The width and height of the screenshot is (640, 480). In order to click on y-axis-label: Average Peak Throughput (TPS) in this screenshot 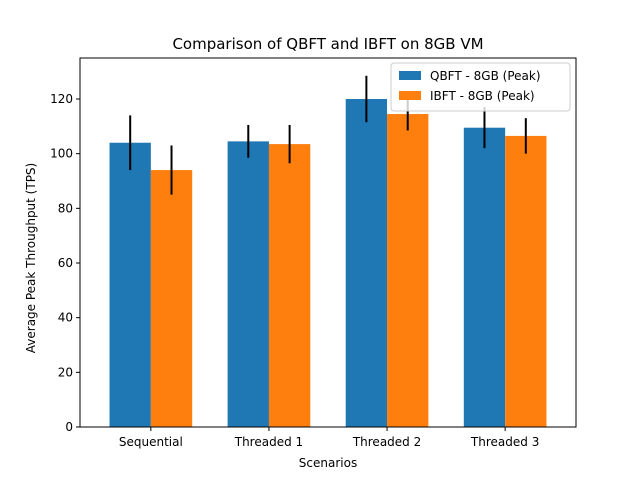, I will do `click(31, 258)`.